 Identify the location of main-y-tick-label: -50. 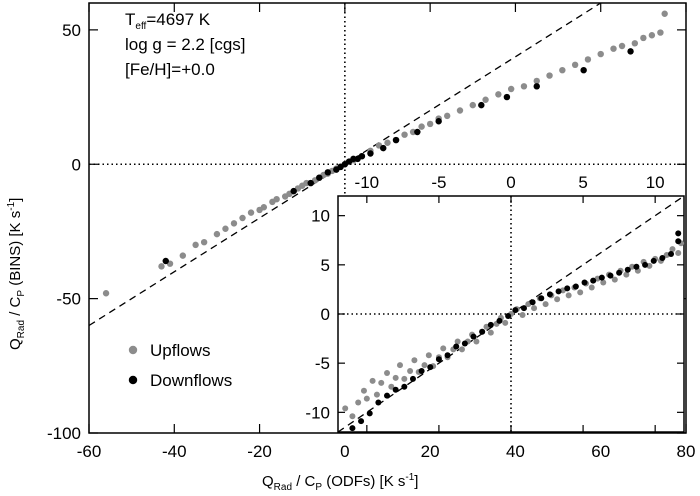
(68, 299).